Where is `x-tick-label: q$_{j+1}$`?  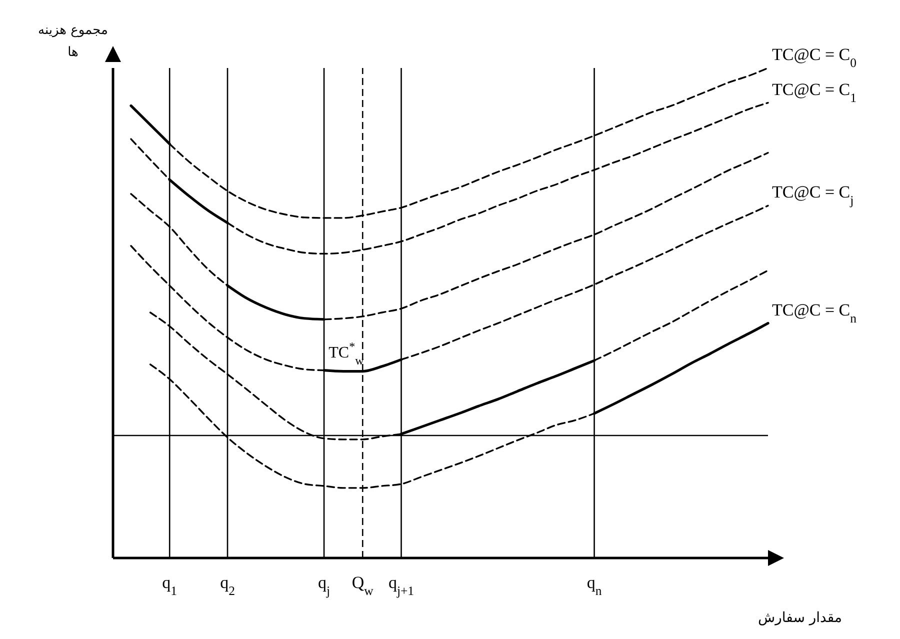
x-tick-label: q$_{j+1}$ is located at coordinates (401, 585).